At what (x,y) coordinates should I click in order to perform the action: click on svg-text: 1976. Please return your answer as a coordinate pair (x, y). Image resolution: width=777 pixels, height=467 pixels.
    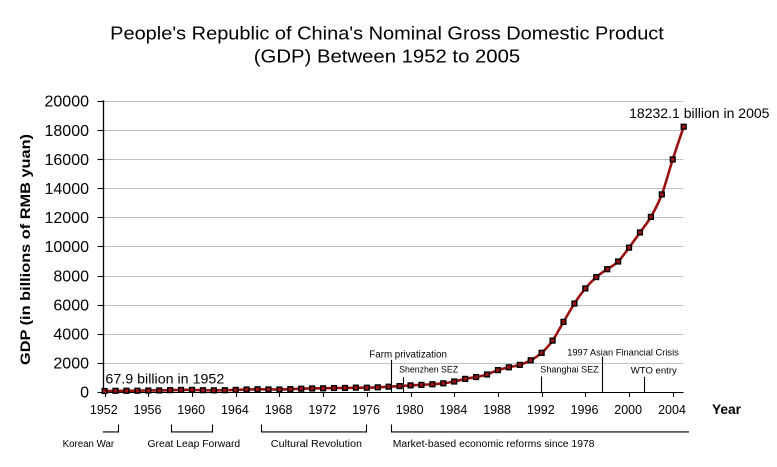
    Looking at the image, I should click on (366, 410).